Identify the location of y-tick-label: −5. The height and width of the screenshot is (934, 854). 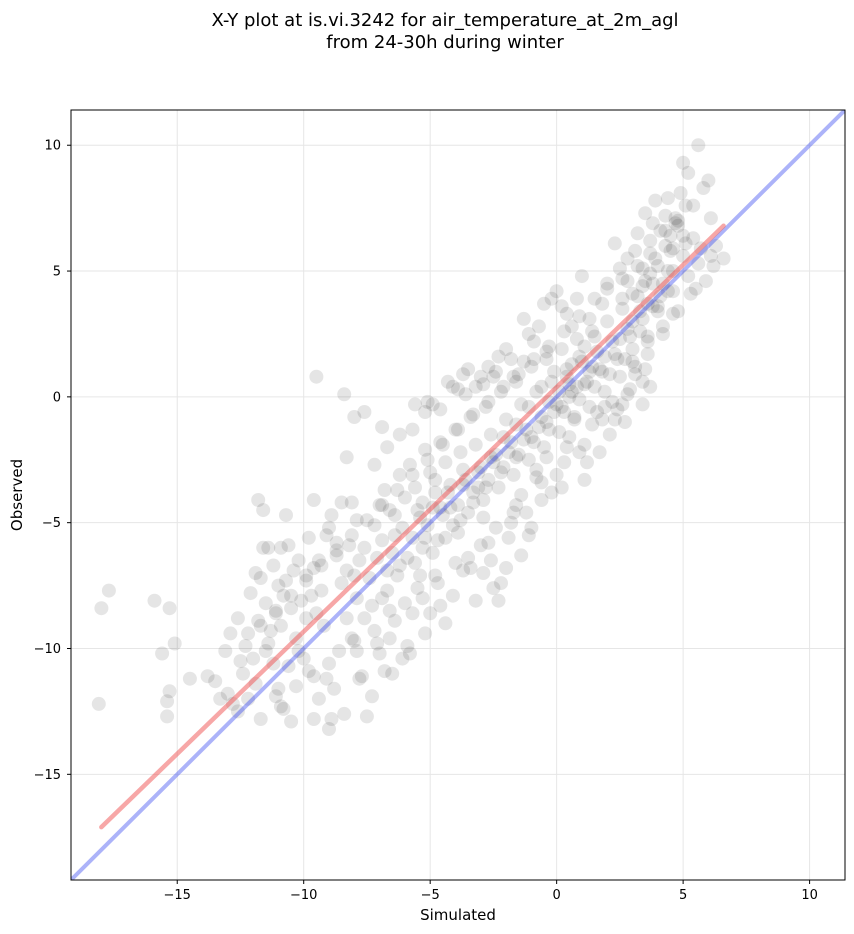
(51, 523).